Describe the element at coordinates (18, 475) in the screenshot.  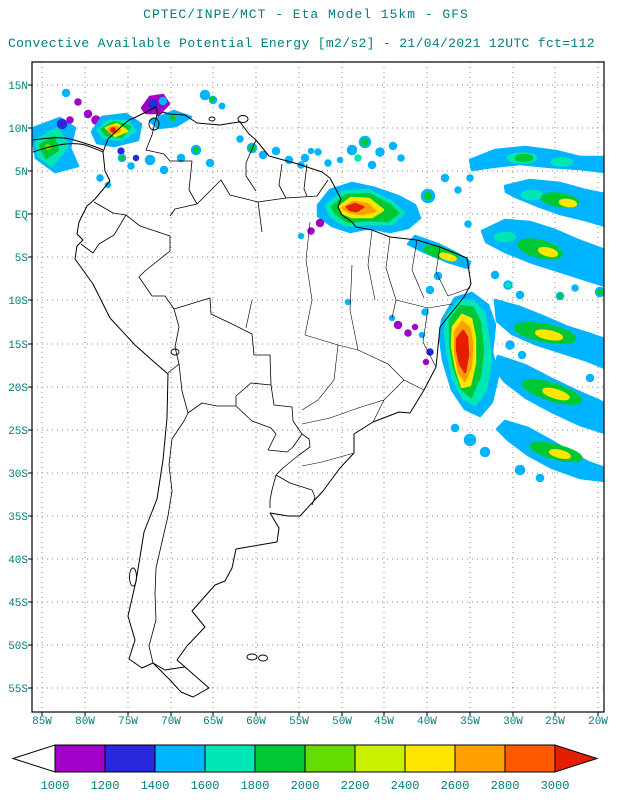
I see `lat-label-30s: 30S` at that location.